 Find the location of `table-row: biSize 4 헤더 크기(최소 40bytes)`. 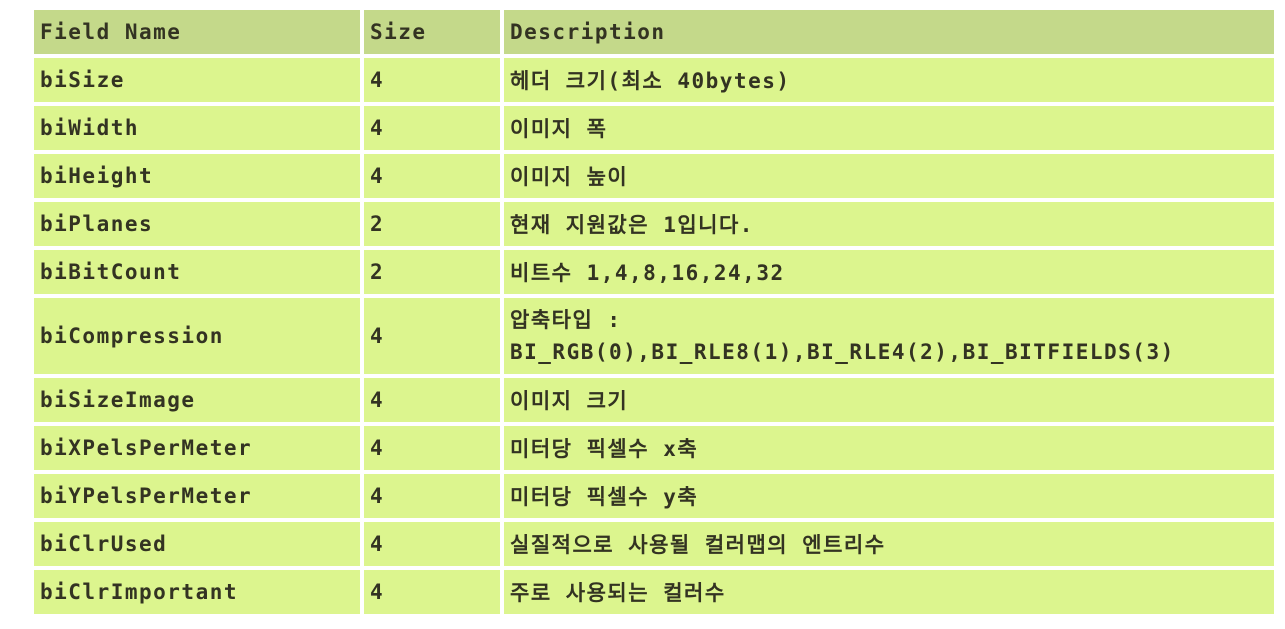

table-row: biSize 4 헤더 크기(최소 40bytes) is located at coordinates (654, 80).